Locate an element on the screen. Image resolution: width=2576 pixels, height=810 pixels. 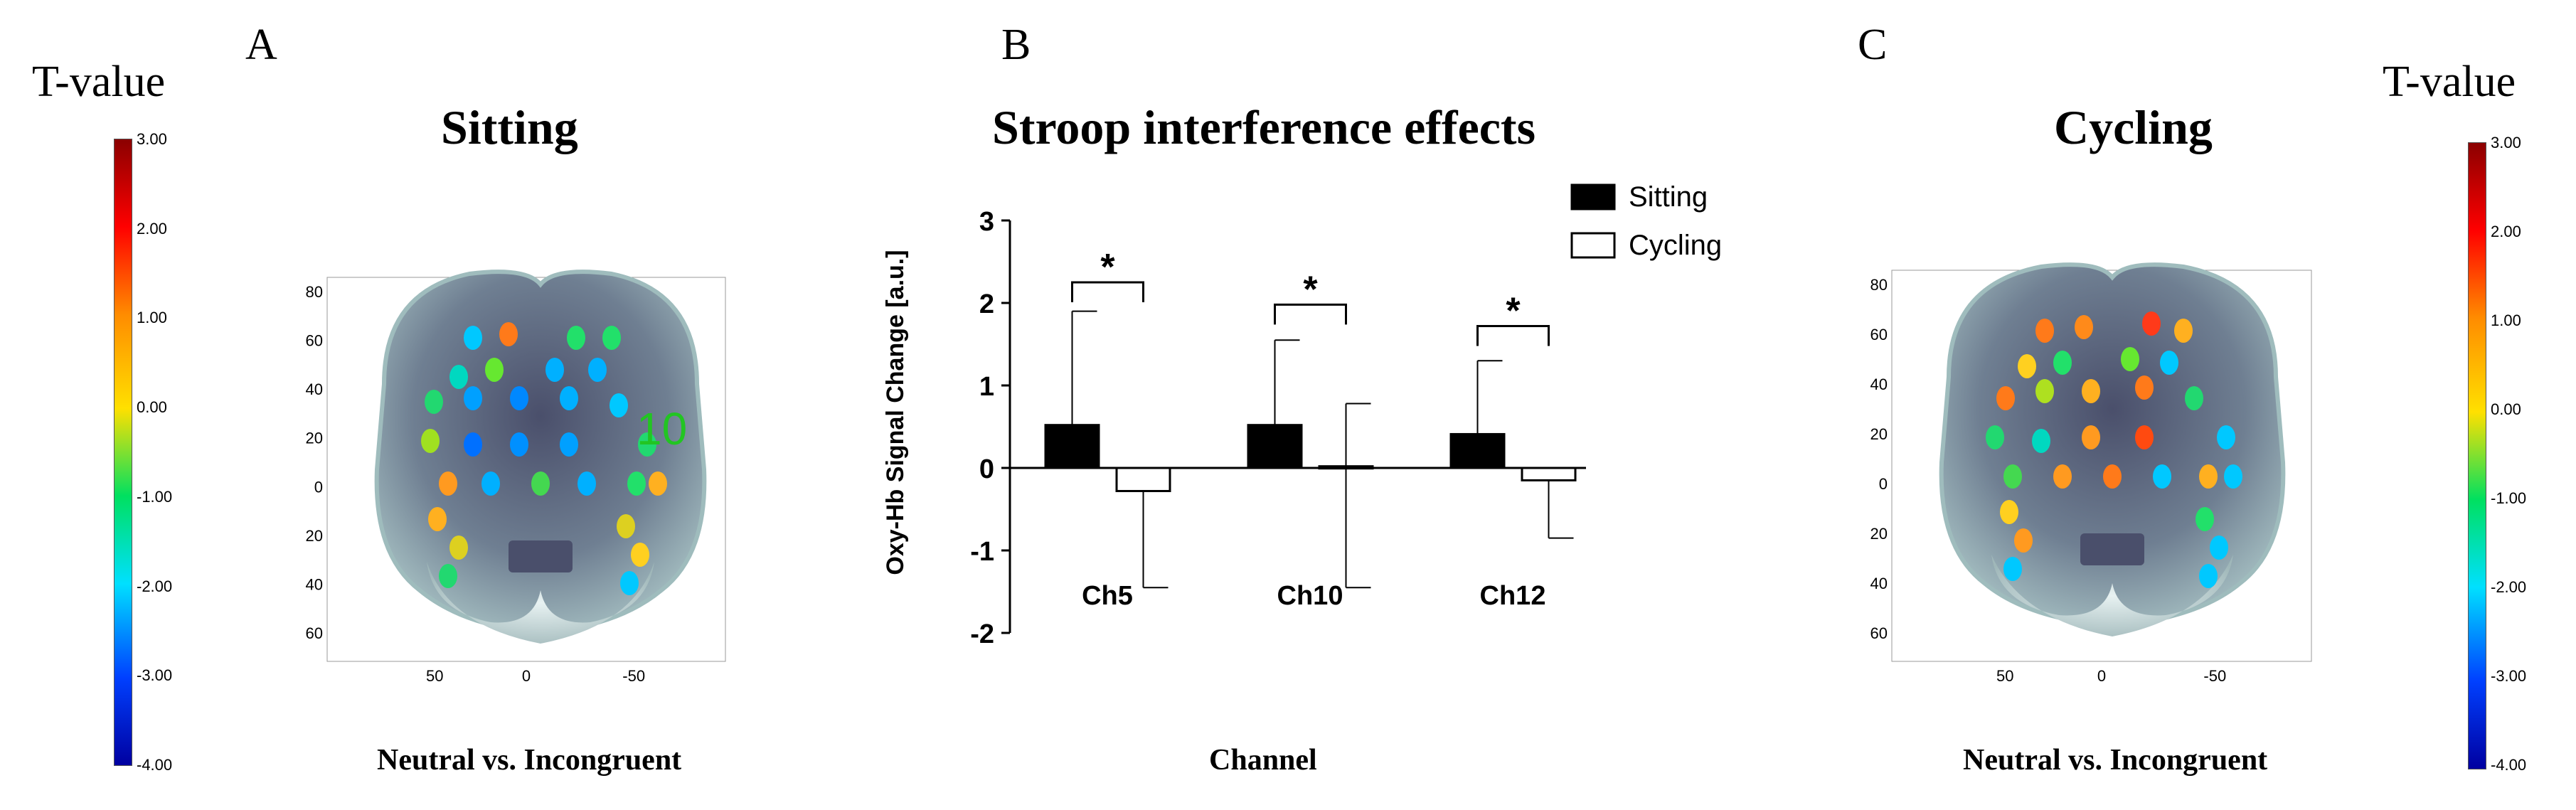
brain-map-sitting: 80 60 40 20 0 -20 -40 -60 50 0 -50 10 is located at coordinates (516, 476).